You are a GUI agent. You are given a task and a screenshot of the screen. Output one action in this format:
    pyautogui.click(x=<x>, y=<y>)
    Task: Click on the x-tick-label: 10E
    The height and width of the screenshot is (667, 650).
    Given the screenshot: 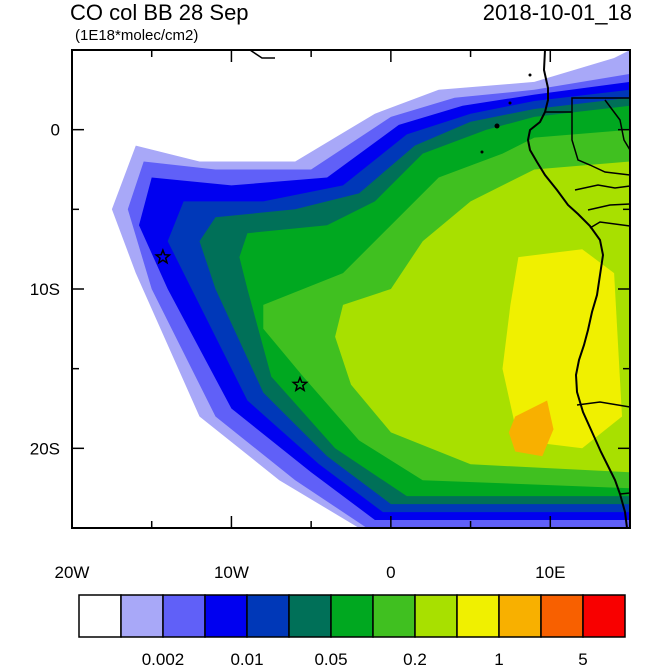 What is the action you would take?
    pyautogui.click(x=550, y=572)
    